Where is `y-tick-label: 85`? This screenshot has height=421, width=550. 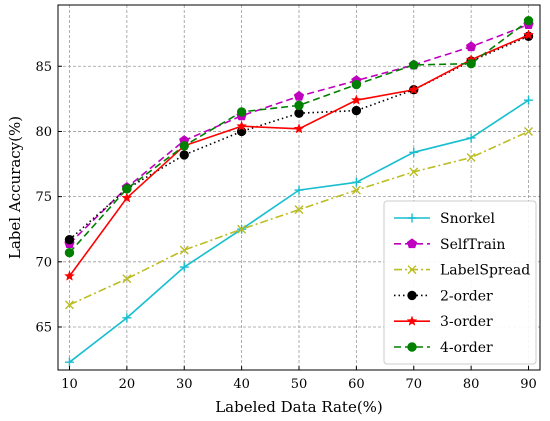
y-tick-label: 85 is located at coordinates (43, 67).